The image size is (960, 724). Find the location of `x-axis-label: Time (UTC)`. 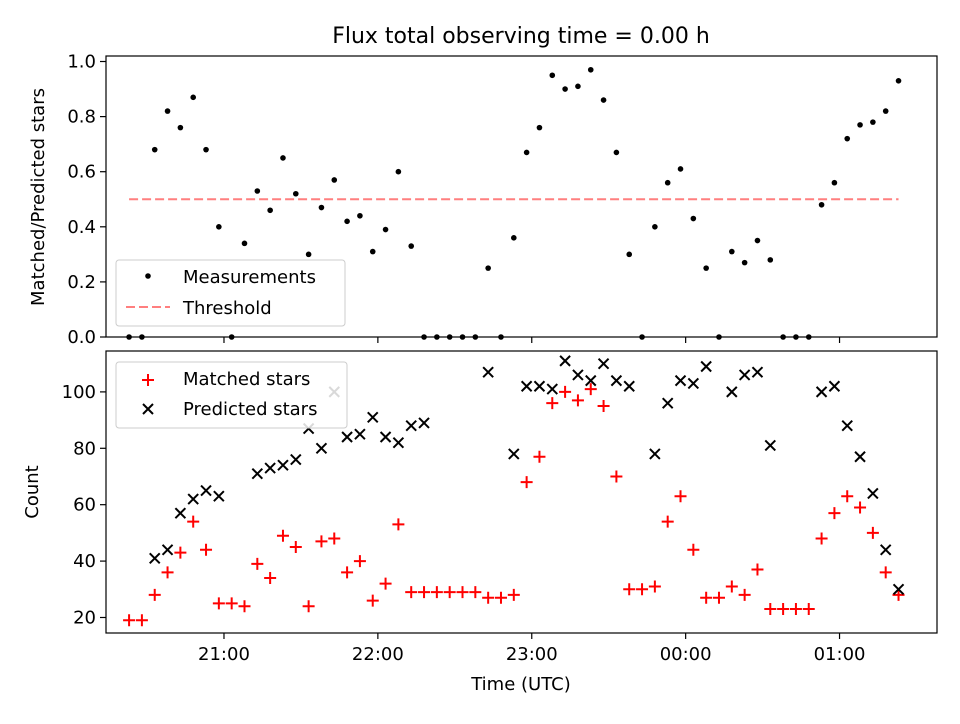

x-axis-label: Time (UTC) is located at coordinates (520, 684).